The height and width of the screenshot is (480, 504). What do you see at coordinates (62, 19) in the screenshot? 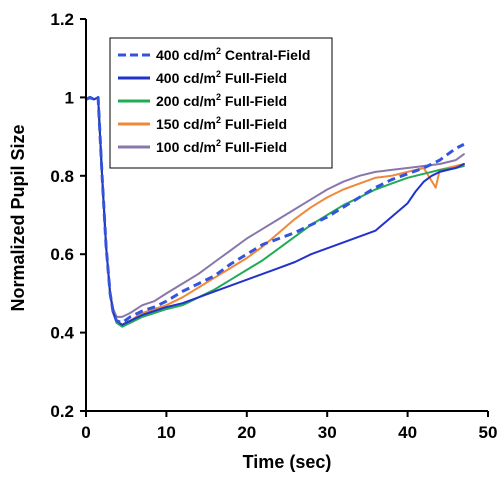
I see `y-tick-label: 1.2` at bounding box center [62, 19].